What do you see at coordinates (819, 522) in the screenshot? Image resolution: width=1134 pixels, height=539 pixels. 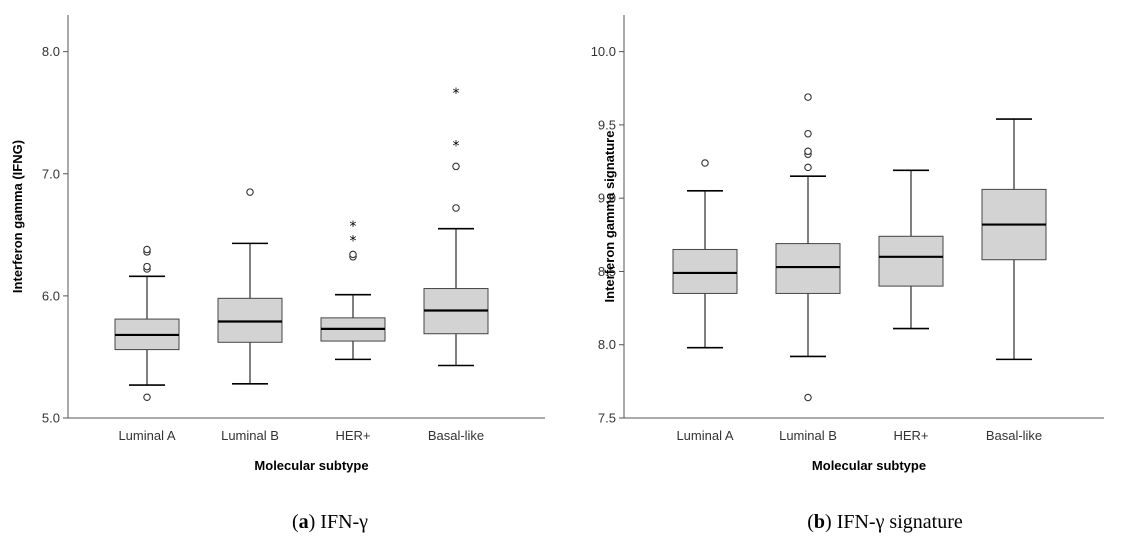 I see `caption-b-label: b` at bounding box center [819, 522].